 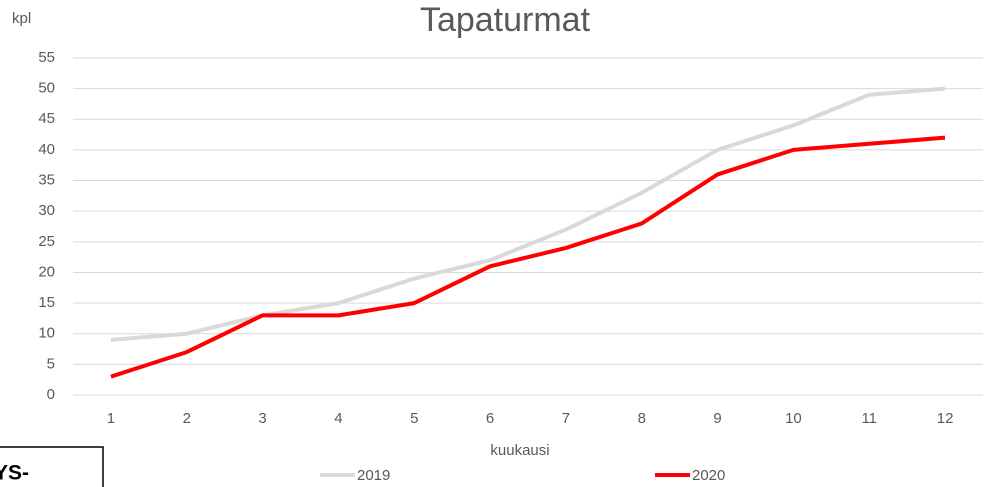 What do you see at coordinates (187, 418) in the screenshot?
I see `x-tick-label: 2` at bounding box center [187, 418].